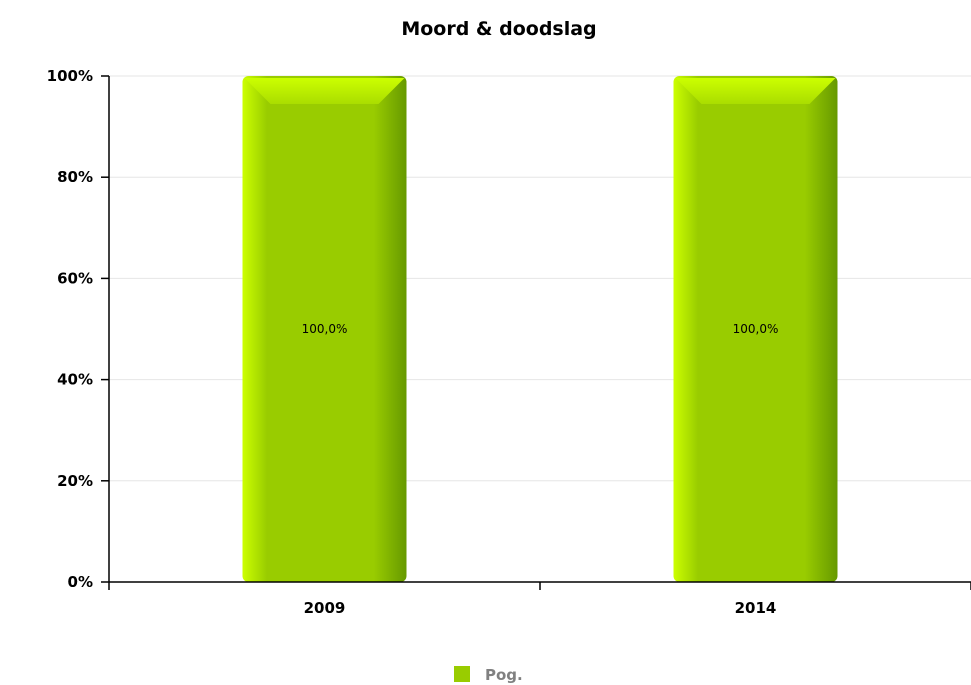 The image size is (971, 685). I want to click on y-tick-label: 40%, so click(75, 380).